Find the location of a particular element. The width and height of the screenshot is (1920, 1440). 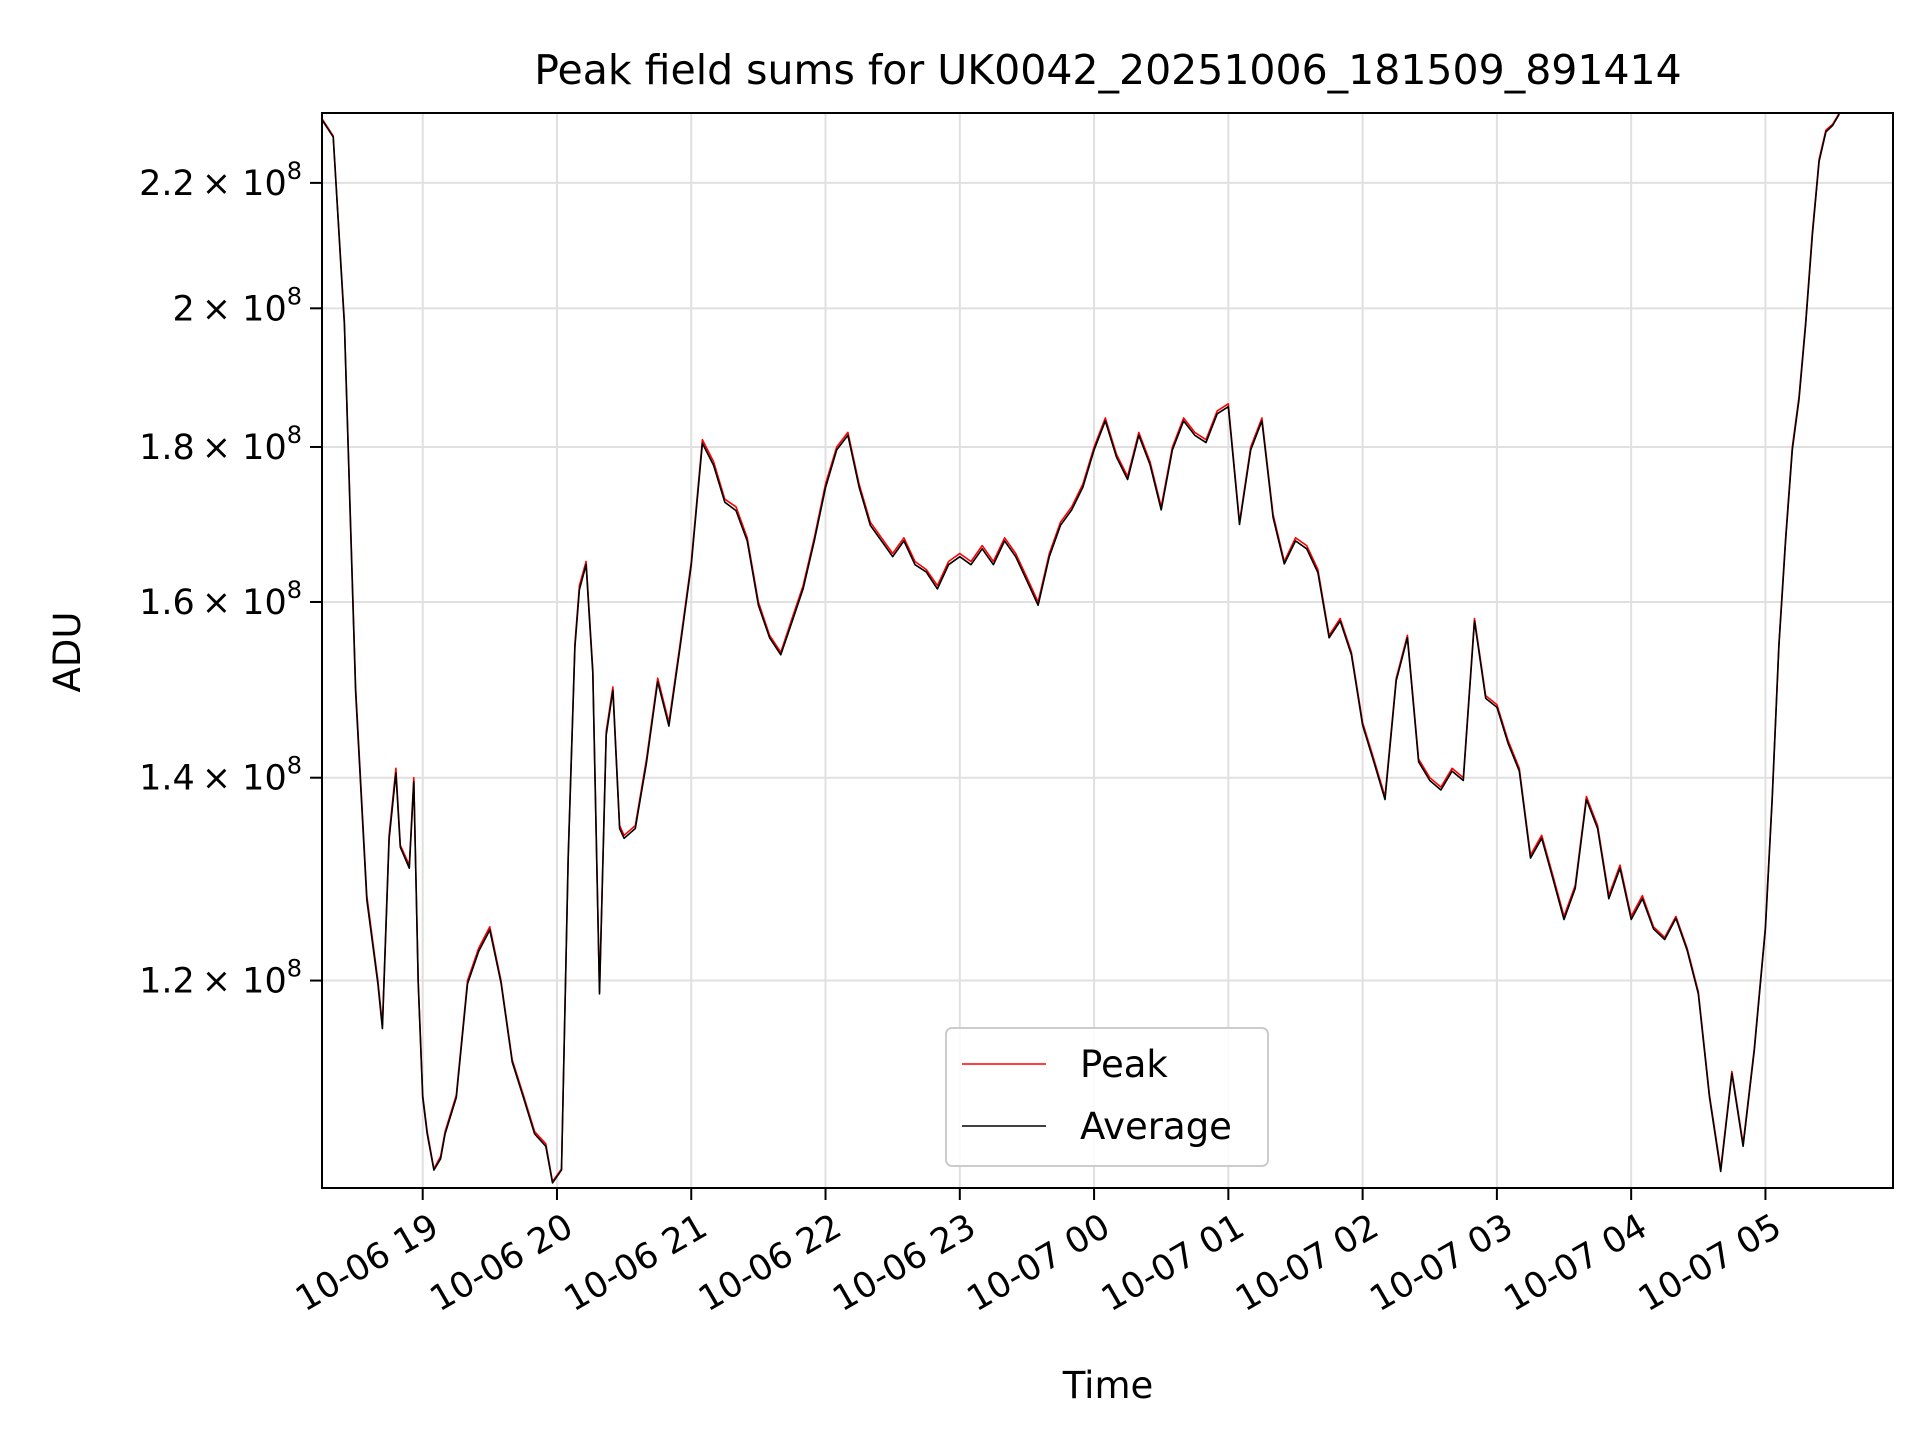

y-tick-label: 2 × 108 is located at coordinates (237, 305).